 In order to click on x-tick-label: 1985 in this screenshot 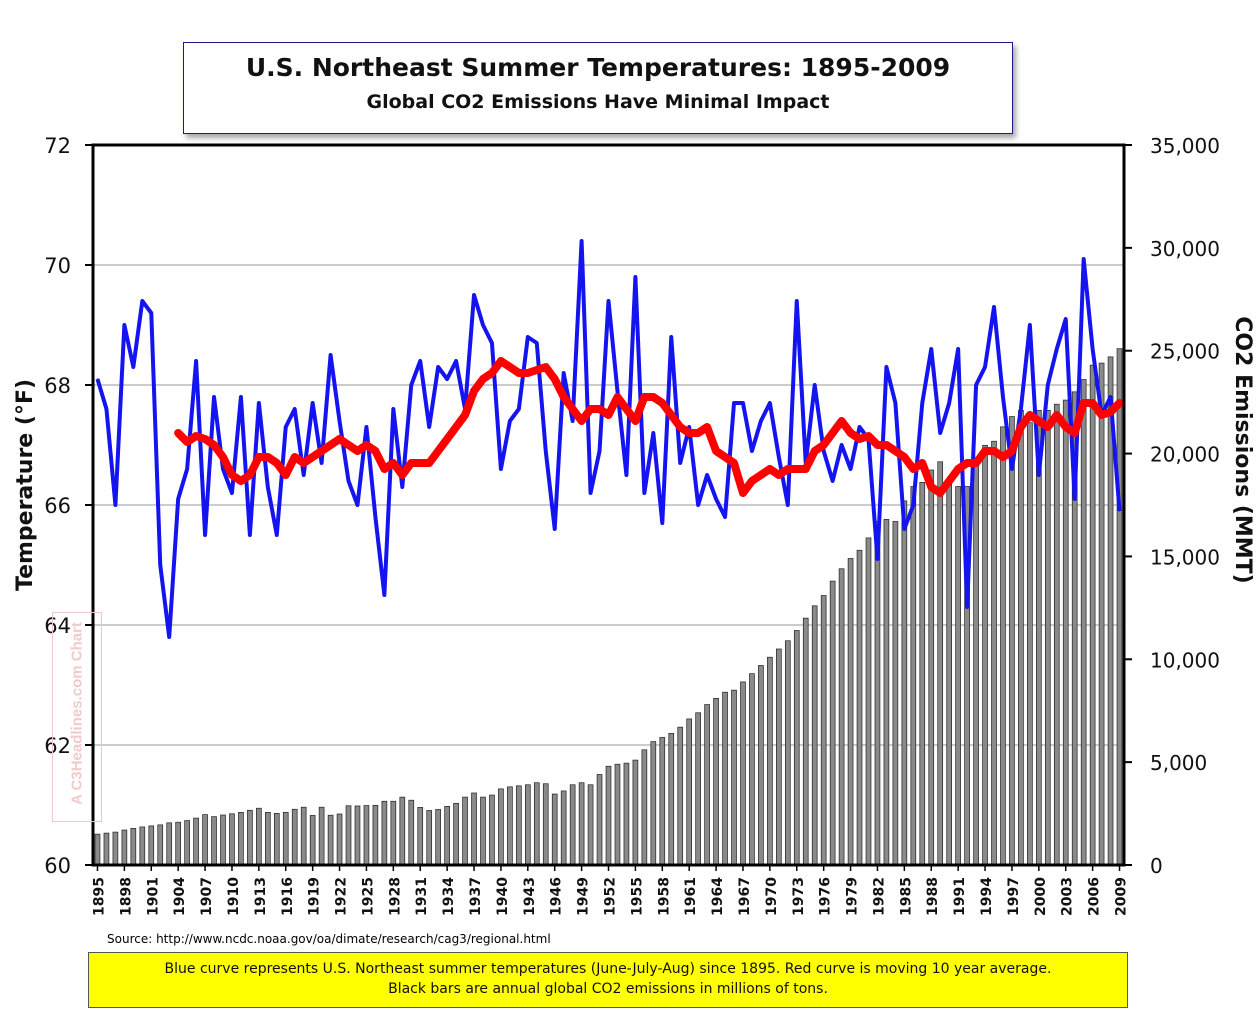, I will do `click(906, 896)`.